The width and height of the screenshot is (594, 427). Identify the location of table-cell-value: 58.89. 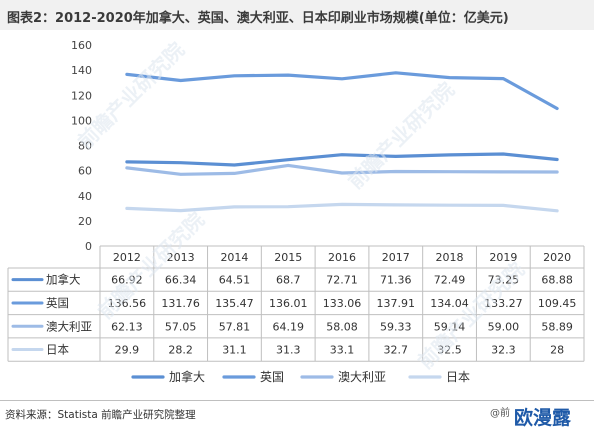
(557, 326).